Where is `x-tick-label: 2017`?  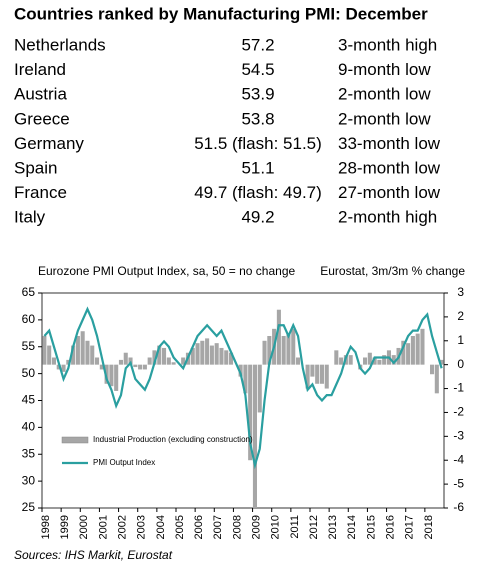 x-tick-label: 2017 is located at coordinates (410, 527).